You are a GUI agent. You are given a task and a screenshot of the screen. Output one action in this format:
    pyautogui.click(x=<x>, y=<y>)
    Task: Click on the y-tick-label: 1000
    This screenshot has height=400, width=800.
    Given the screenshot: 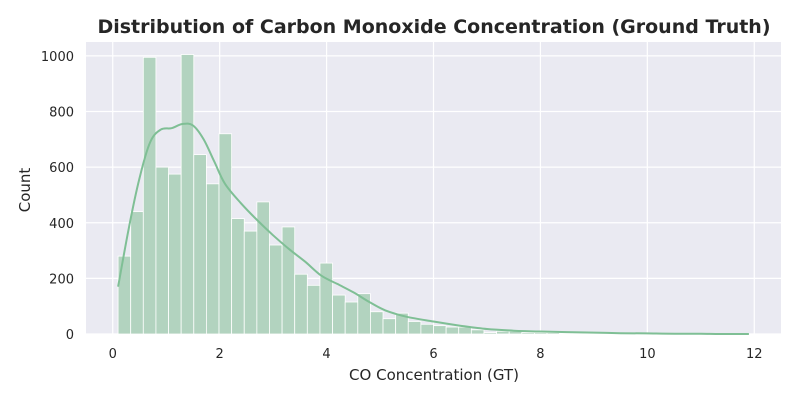 What is the action you would take?
    pyautogui.click(x=57, y=57)
    